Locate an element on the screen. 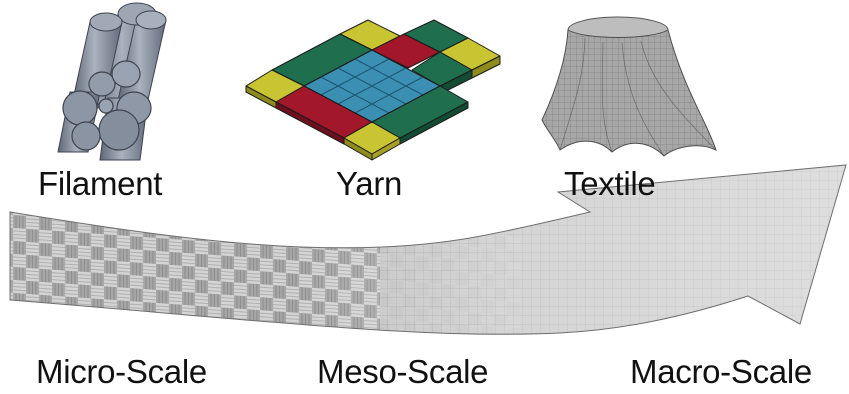 The width and height of the screenshot is (849, 394). textile-illustration is located at coordinates (629, 86).